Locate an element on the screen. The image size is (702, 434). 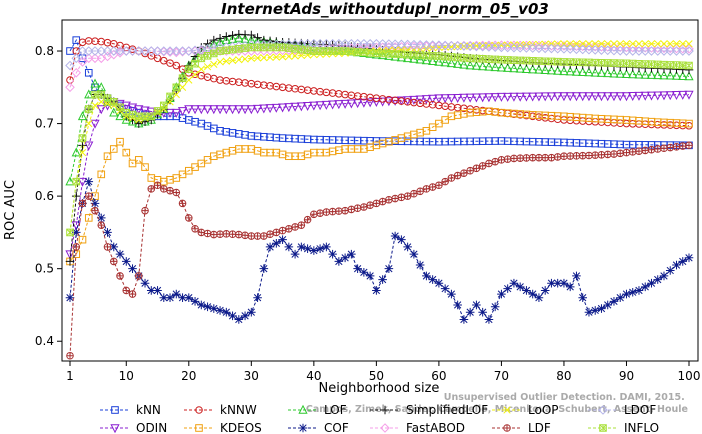
x-tick-label: 100 is located at coordinates (689, 376).